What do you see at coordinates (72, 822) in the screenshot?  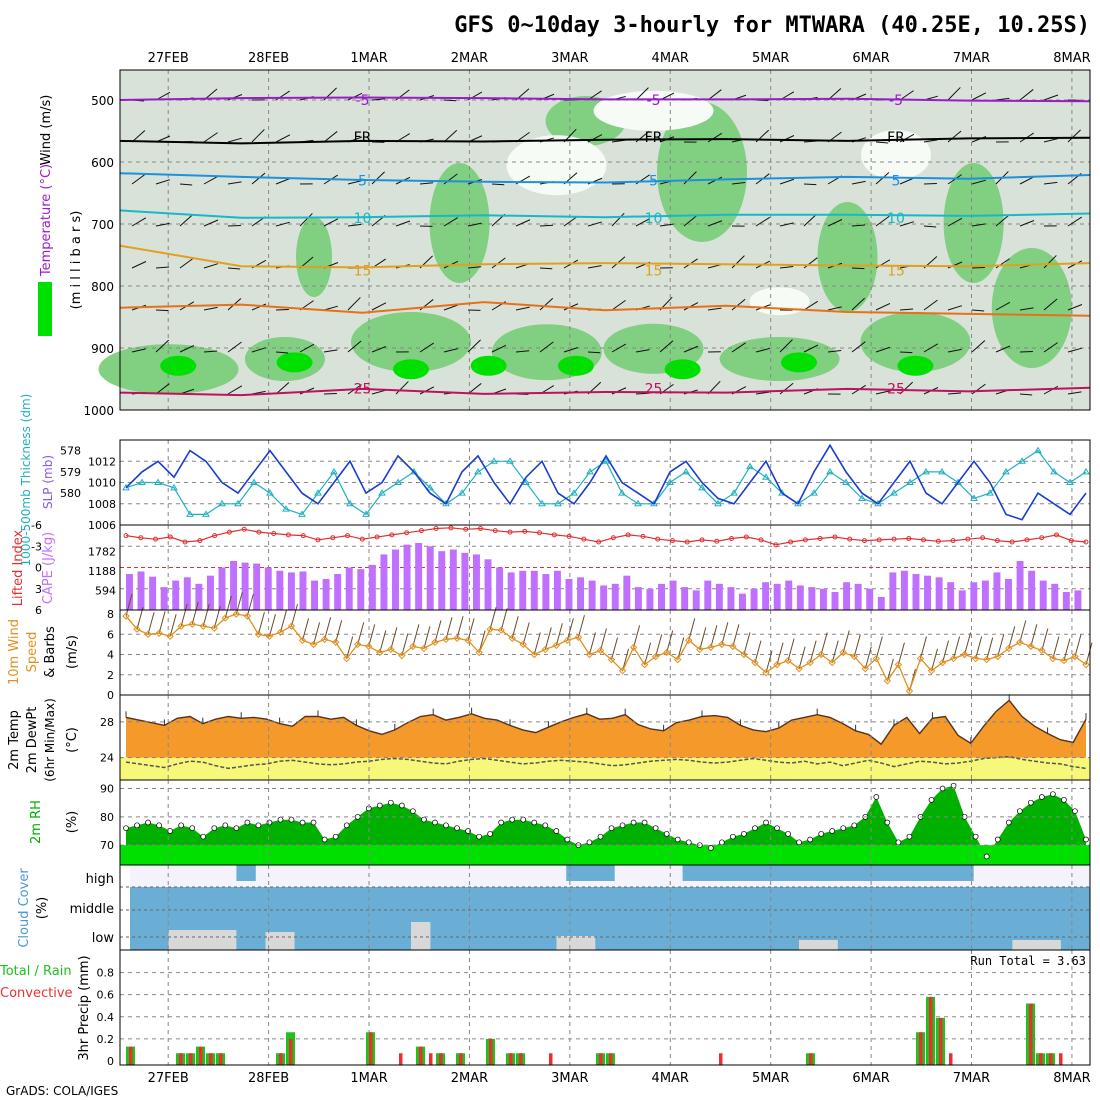 I see `rh2m-unit-label: (%)` at bounding box center [72, 822].